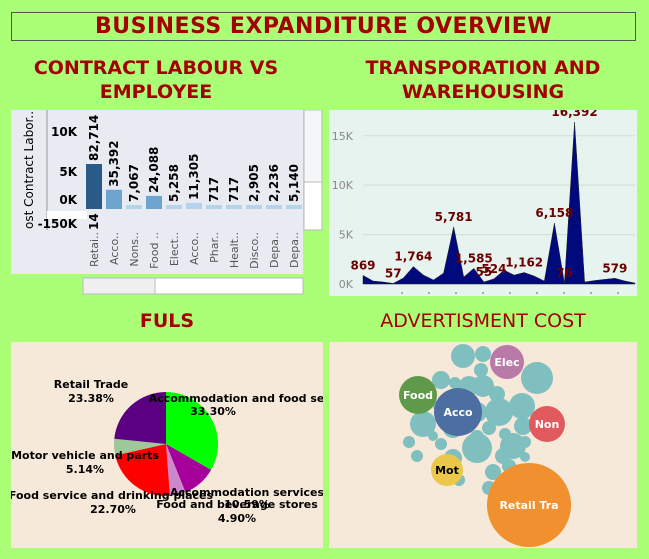 Image resolution: width=649 pixels, height=559 pixels. What do you see at coordinates (194, 177) in the screenshot?
I see `bar-value-label: 11,305` at bounding box center [194, 177].